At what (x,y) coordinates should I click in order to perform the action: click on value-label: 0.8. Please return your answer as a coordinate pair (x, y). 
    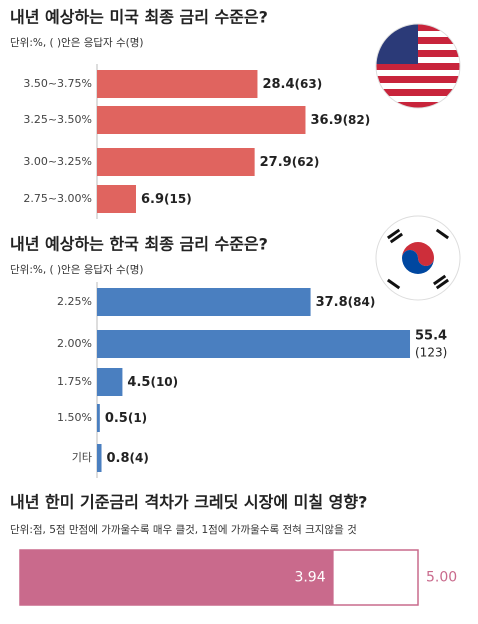
    Looking at the image, I should click on (118, 458).